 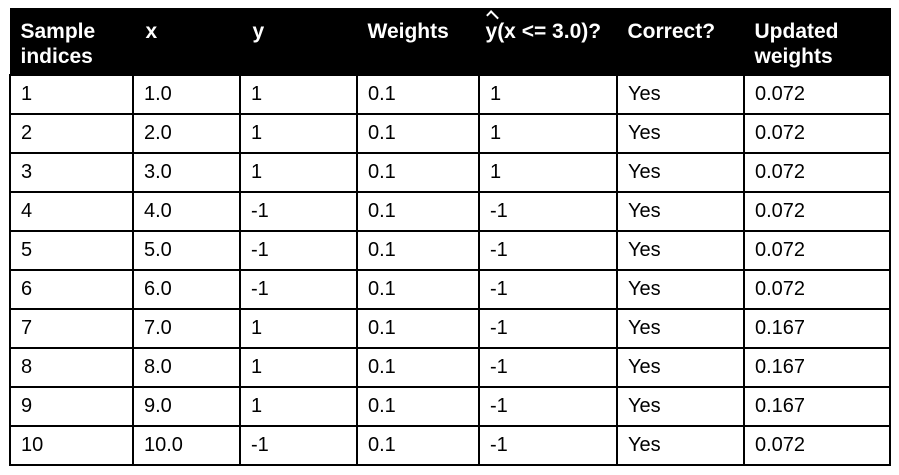 I want to click on sample-index-cell: 8, so click(x=71, y=367).